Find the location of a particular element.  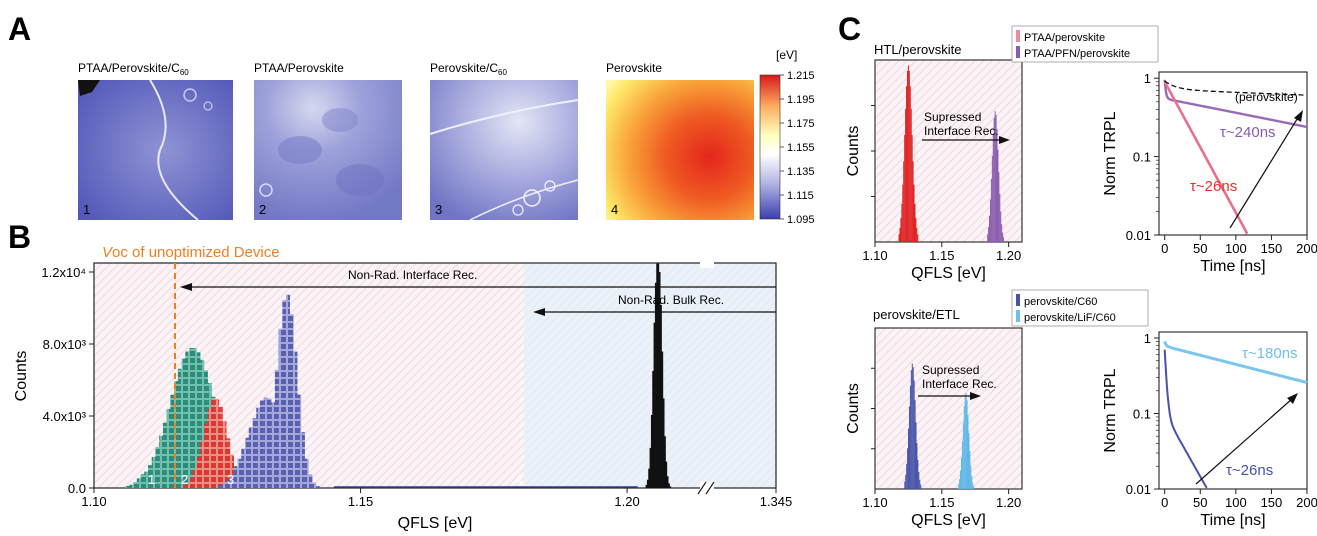

y-tick-label: 0.01 is located at coordinates (1138, 489).